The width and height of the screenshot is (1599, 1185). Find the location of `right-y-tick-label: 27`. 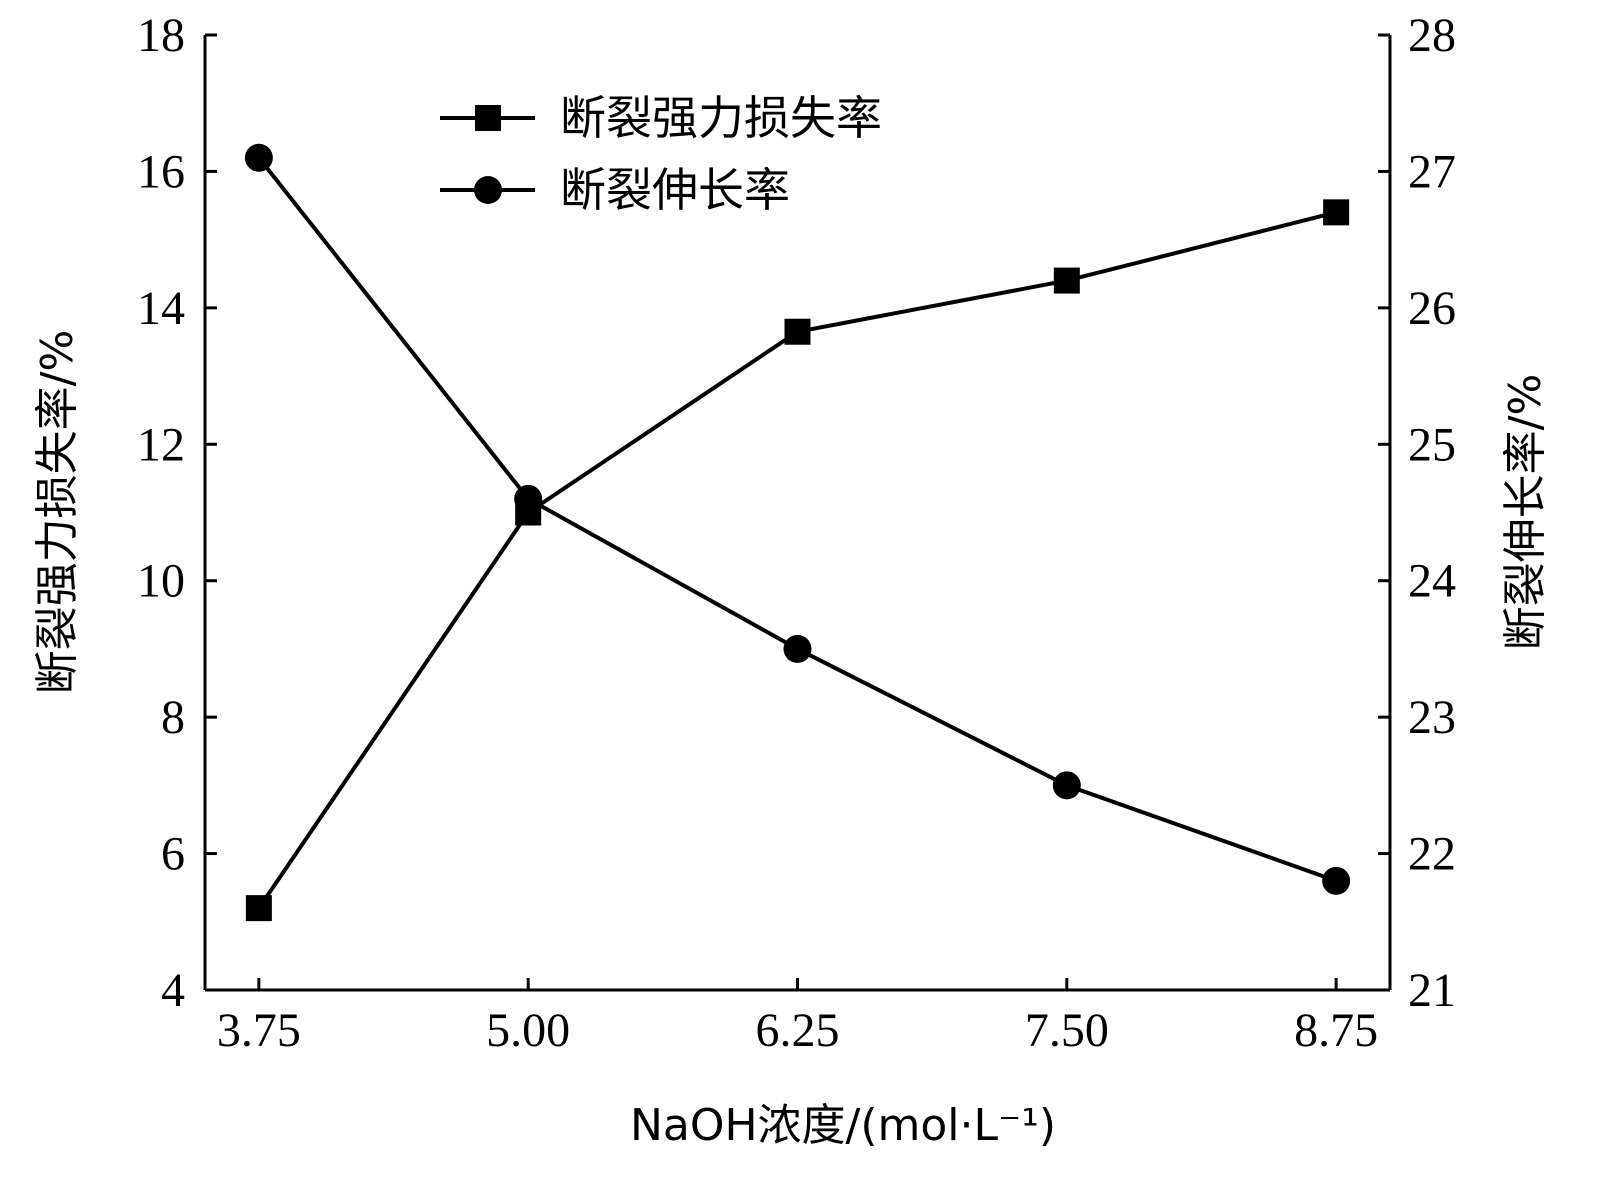

right-y-tick-label: 27 is located at coordinates (1432, 171).